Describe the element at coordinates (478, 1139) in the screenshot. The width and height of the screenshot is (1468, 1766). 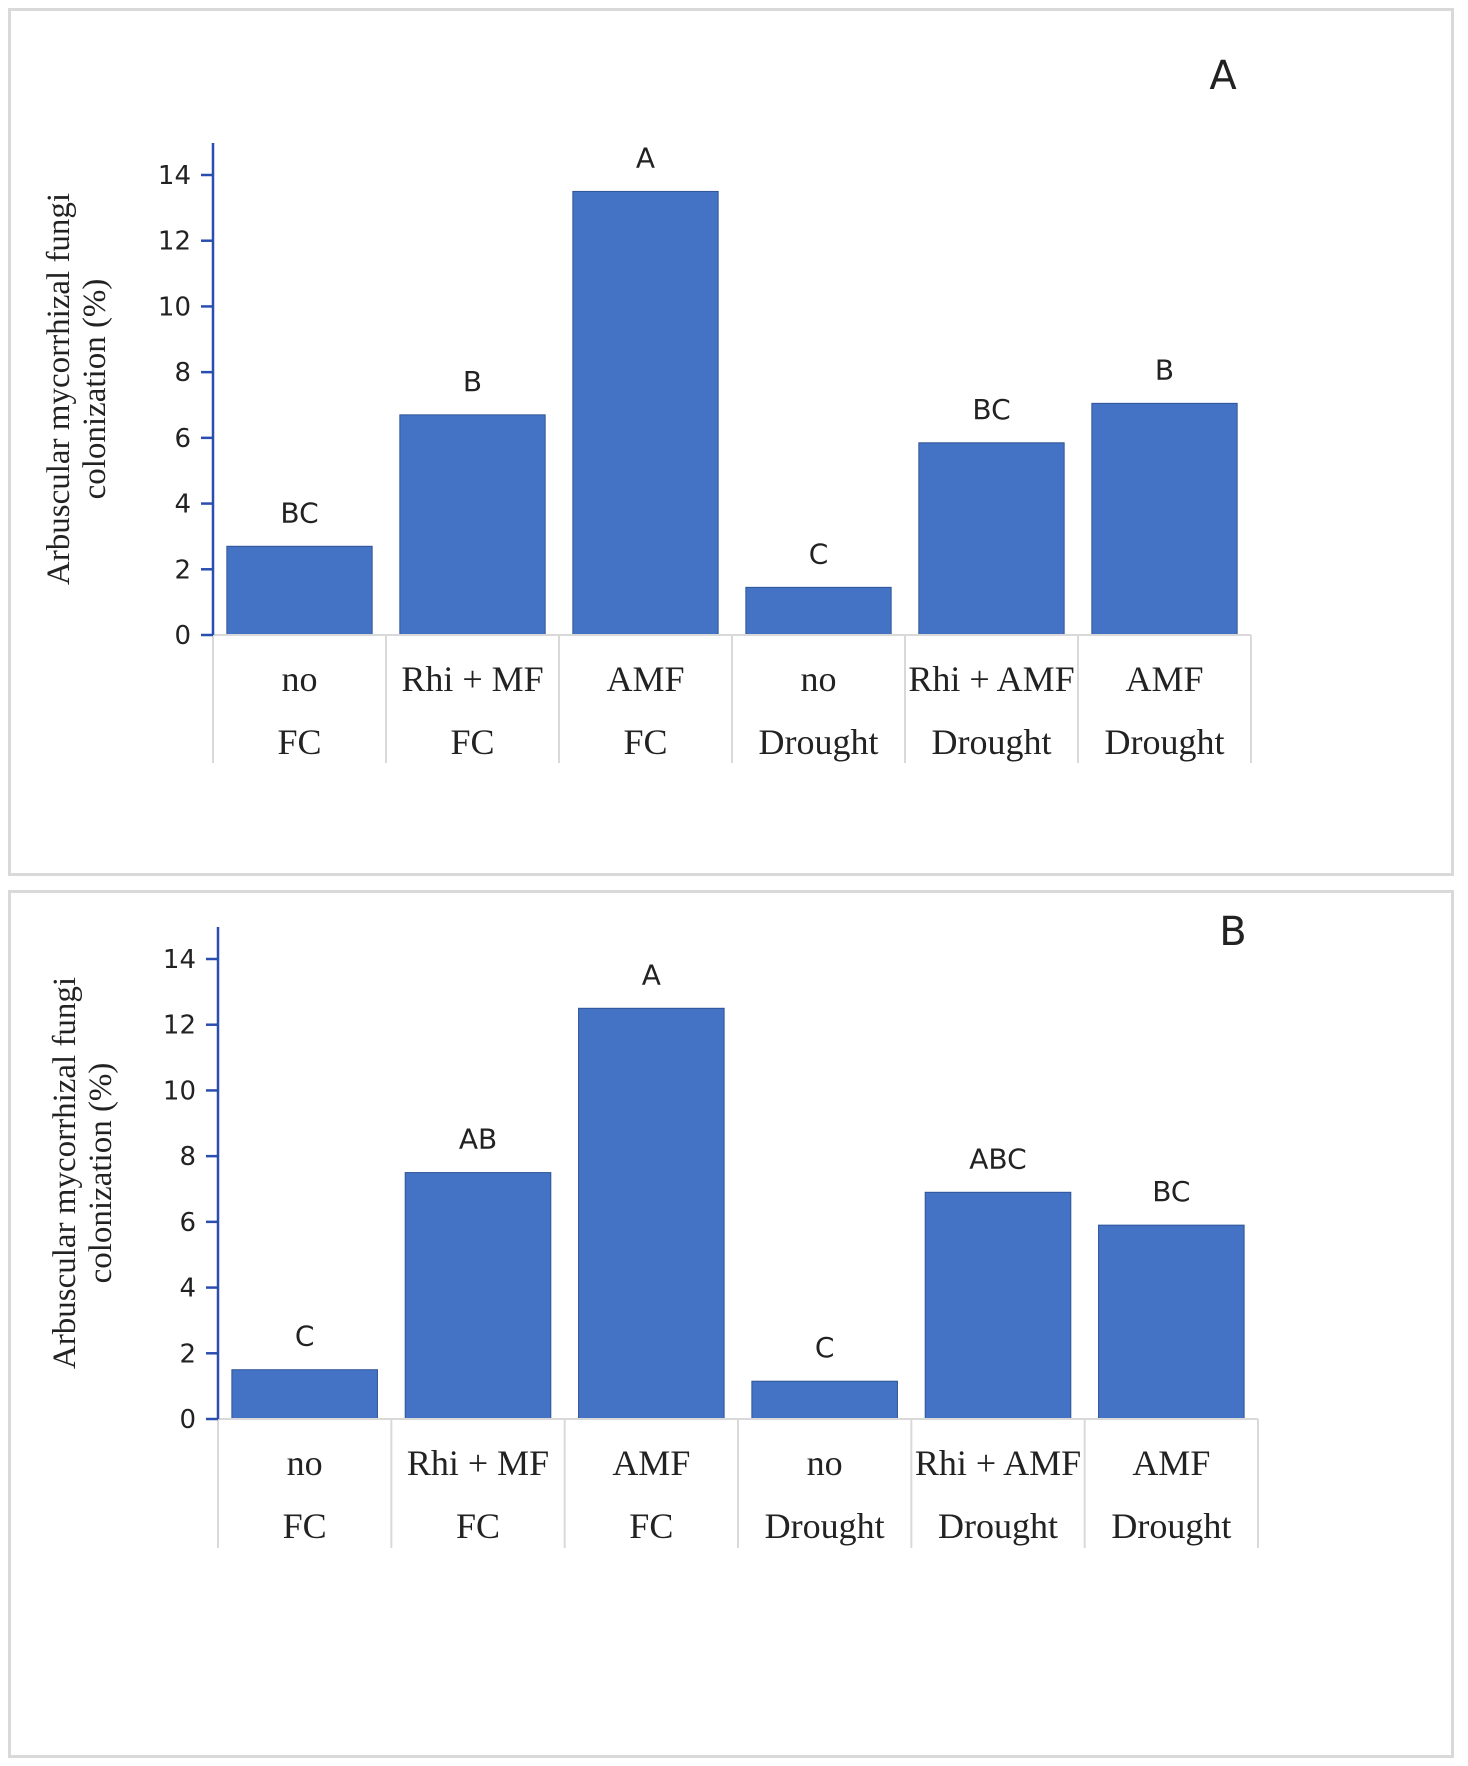
I see `significance-letter: AB` at that location.